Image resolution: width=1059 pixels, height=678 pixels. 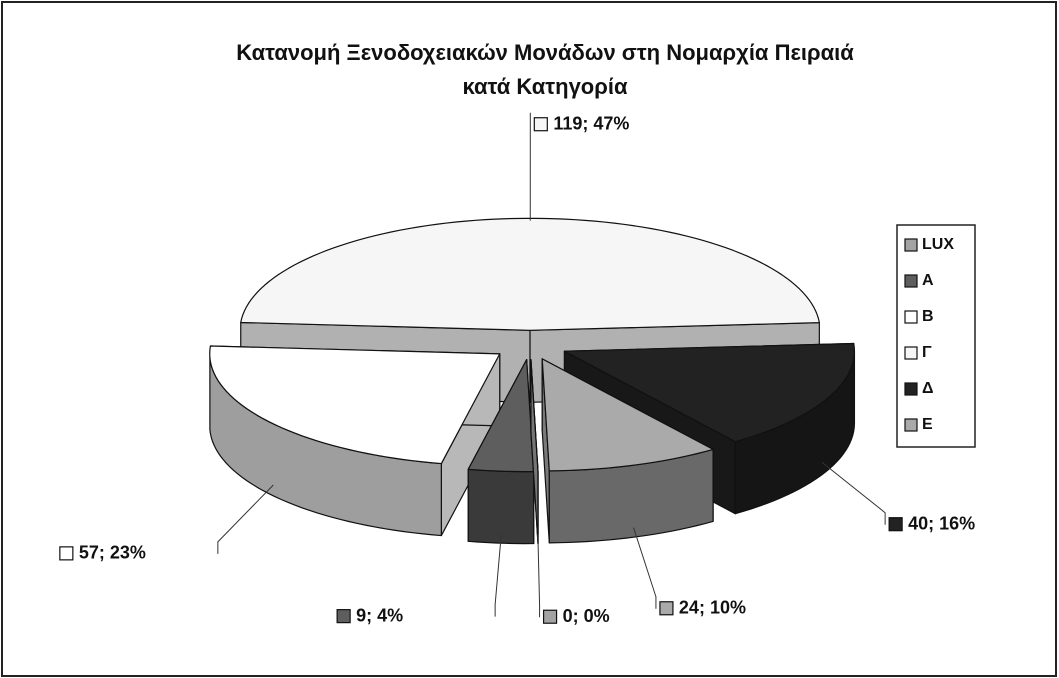 What do you see at coordinates (591, 123) in the screenshot?
I see `data-label: 119; 47%` at bounding box center [591, 123].